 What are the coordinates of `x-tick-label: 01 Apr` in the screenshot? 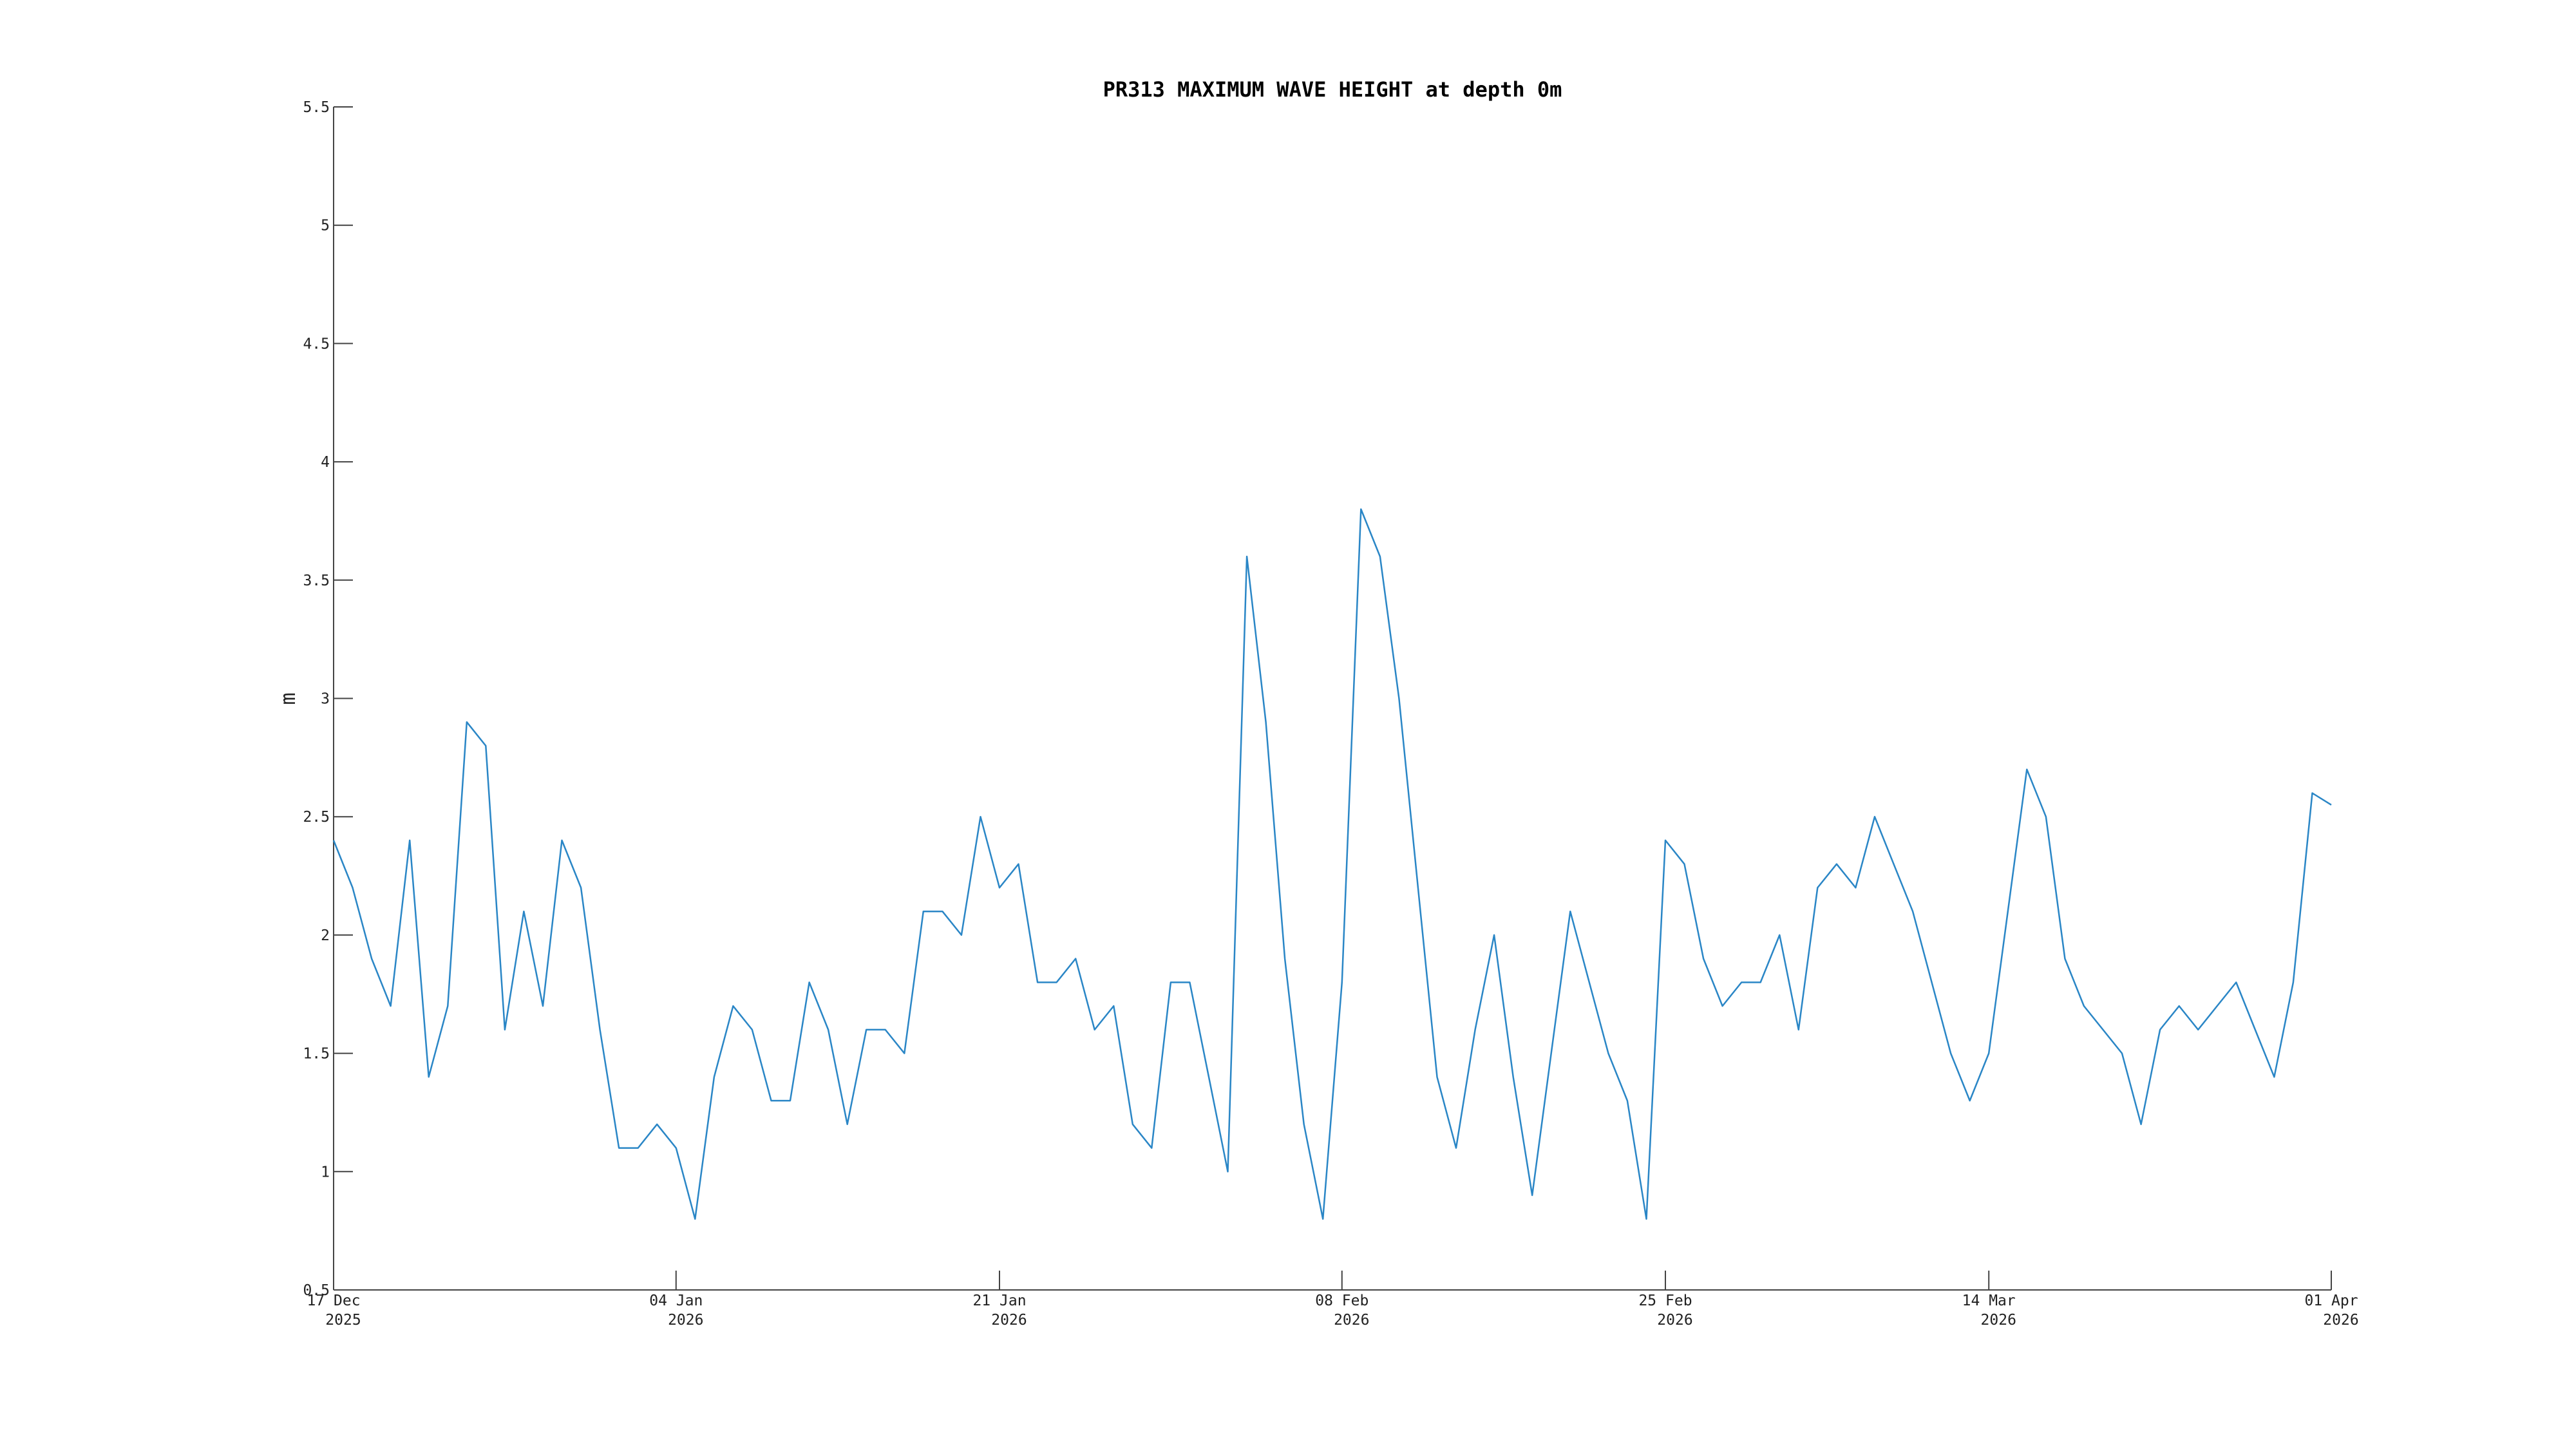 It's located at (2331, 1301).